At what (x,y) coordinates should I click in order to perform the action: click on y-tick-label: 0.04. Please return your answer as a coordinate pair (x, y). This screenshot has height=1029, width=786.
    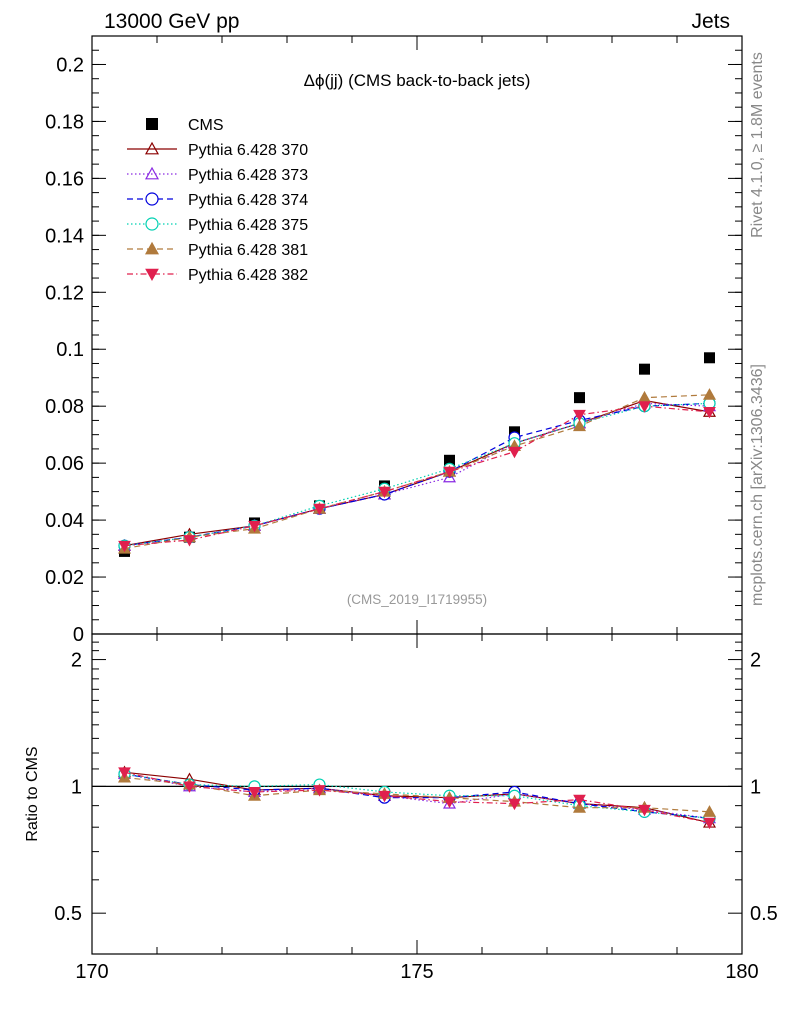
    Looking at the image, I should click on (64, 521).